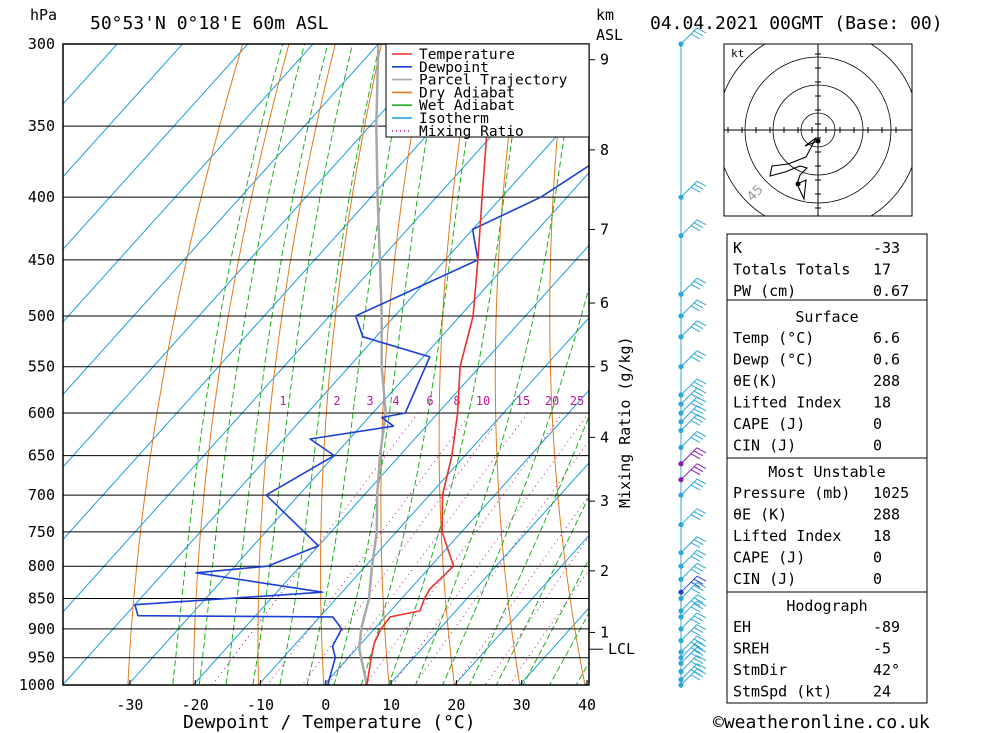  What do you see at coordinates (487, 90) in the screenshot?
I see `legend-box` at bounding box center [487, 90].